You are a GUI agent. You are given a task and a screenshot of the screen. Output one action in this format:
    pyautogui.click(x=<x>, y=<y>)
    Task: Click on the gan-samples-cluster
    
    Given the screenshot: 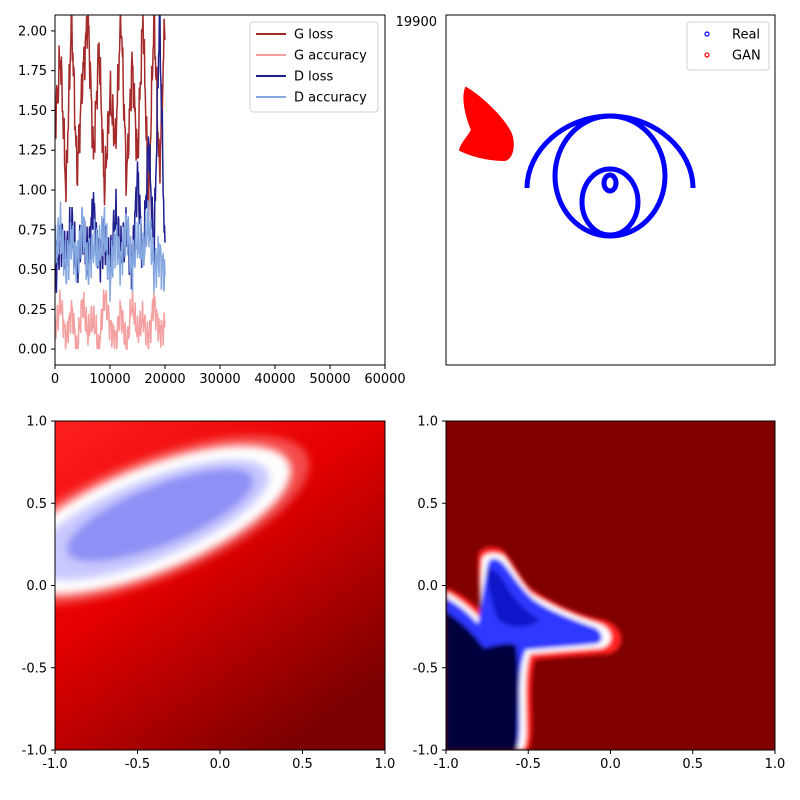 What is the action you would take?
    pyautogui.click(x=486, y=124)
    